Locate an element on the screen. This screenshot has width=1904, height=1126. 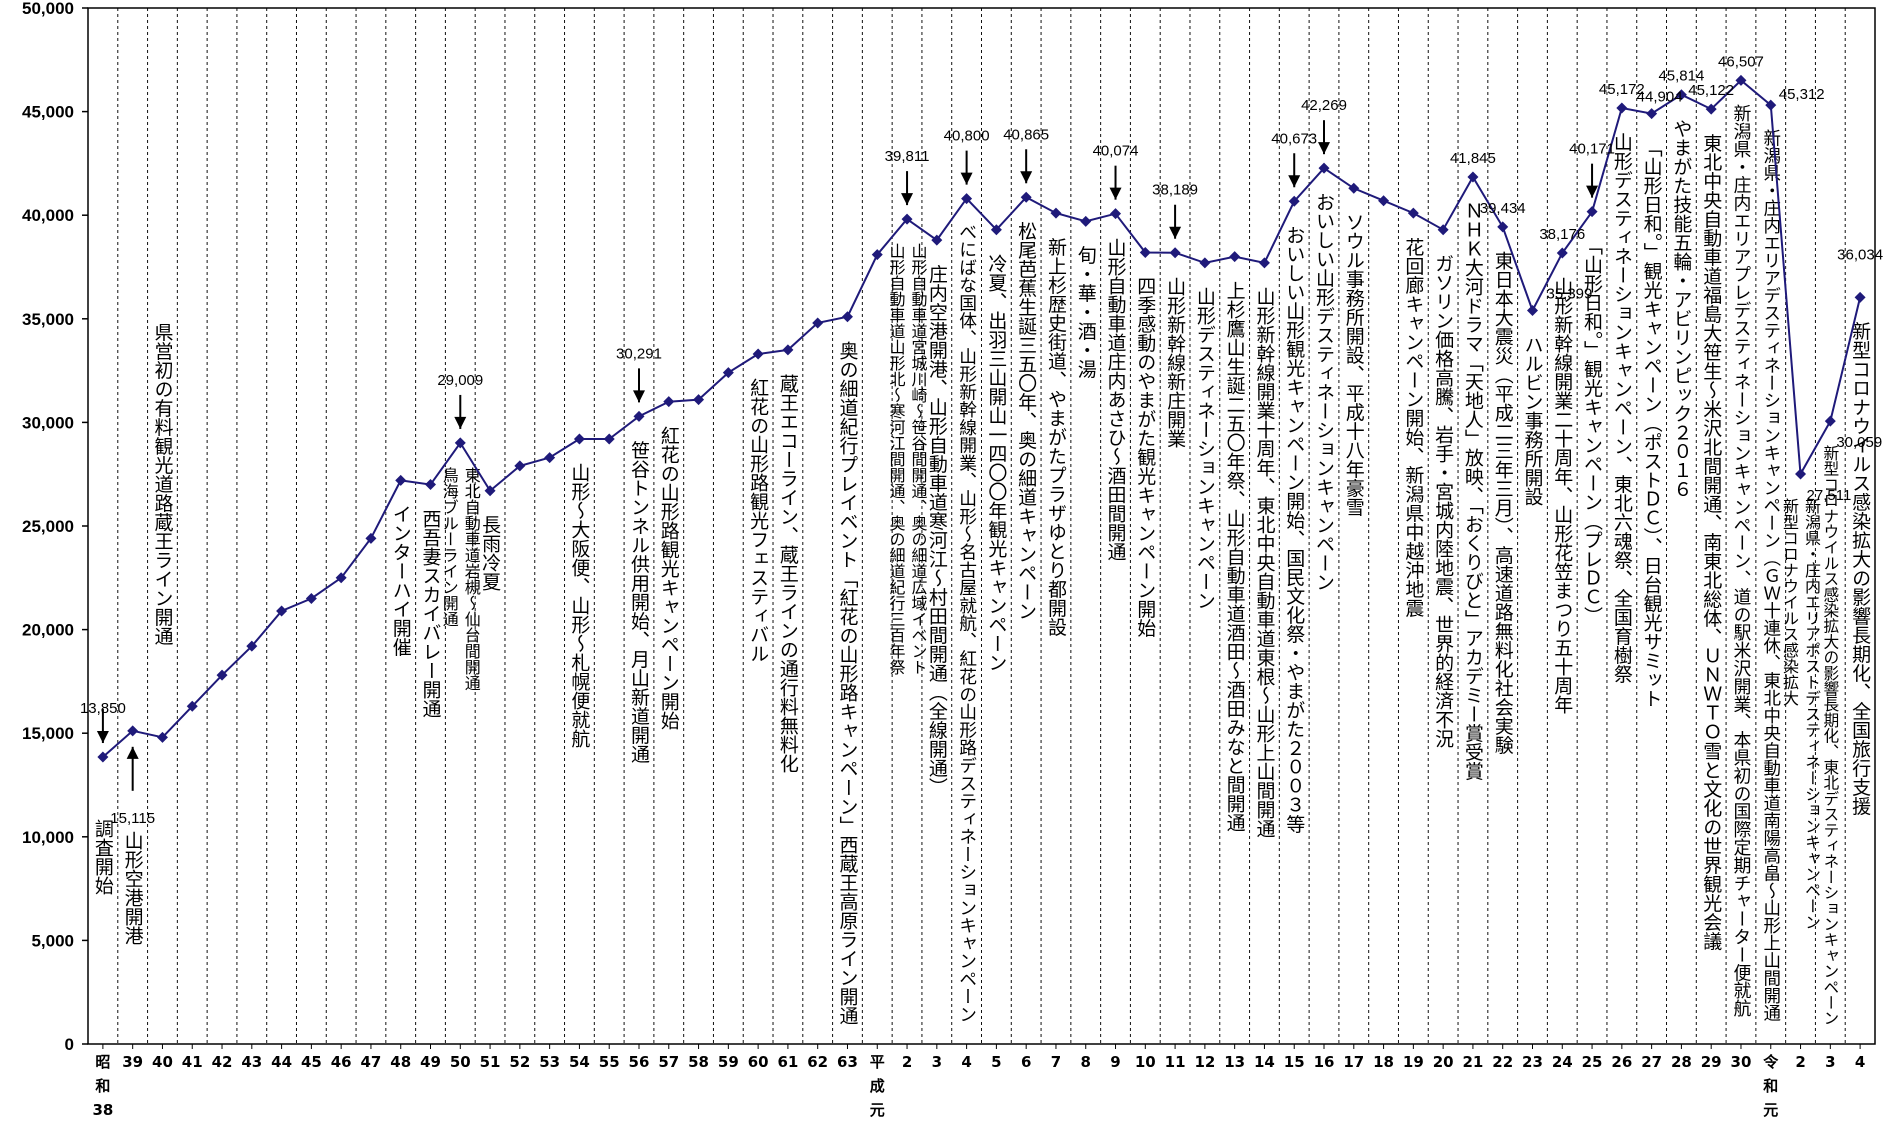
event-annotation: 「山形日和。」観光キャンペーン（ポストＤＣ）、日台観光サミット is located at coordinates (1652, 423).